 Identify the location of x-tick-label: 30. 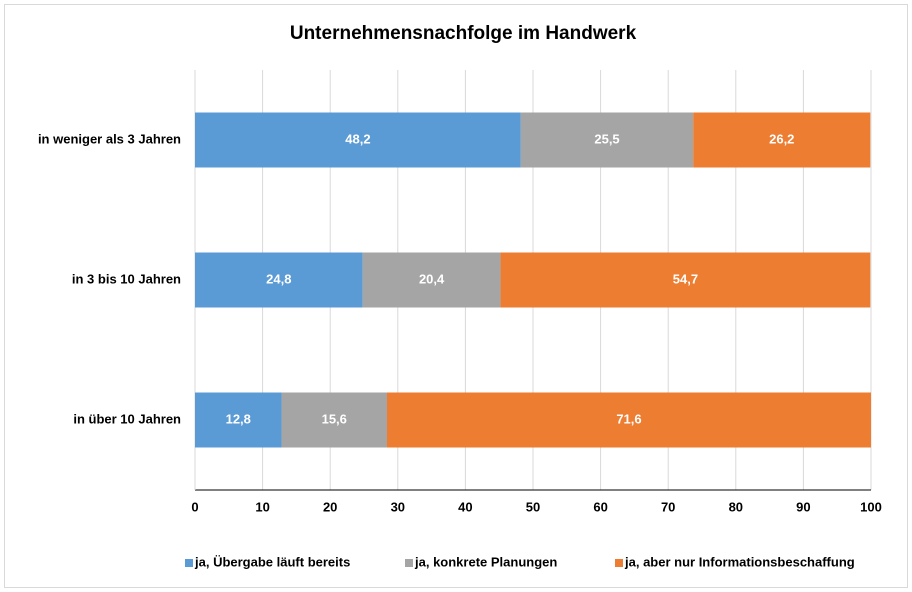
(398, 506).